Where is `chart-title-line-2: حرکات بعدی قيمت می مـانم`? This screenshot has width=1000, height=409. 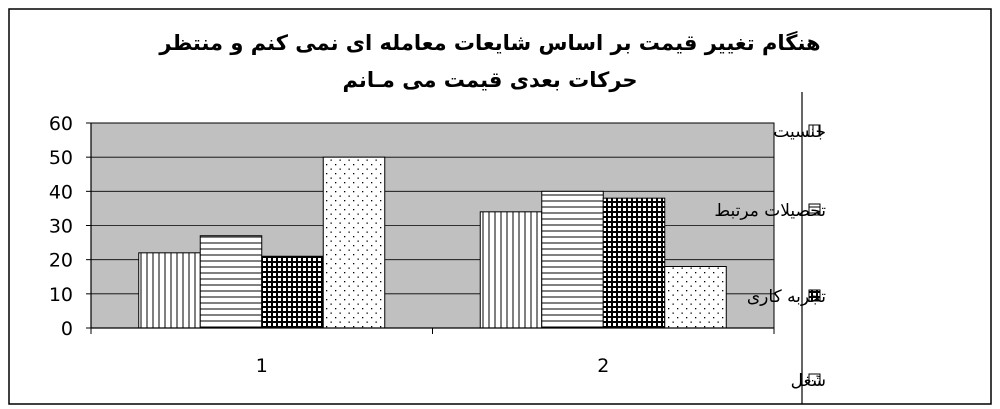
chart-title-line-2: حرکات بعدی قيمت می مـانم is located at coordinates (489, 80).